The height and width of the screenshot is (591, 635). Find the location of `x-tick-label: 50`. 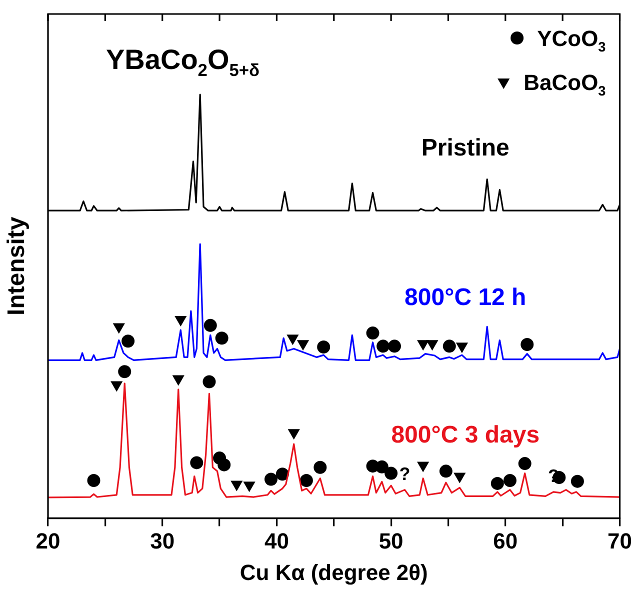

x-tick-label: 50 is located at coordinates (391, 541).